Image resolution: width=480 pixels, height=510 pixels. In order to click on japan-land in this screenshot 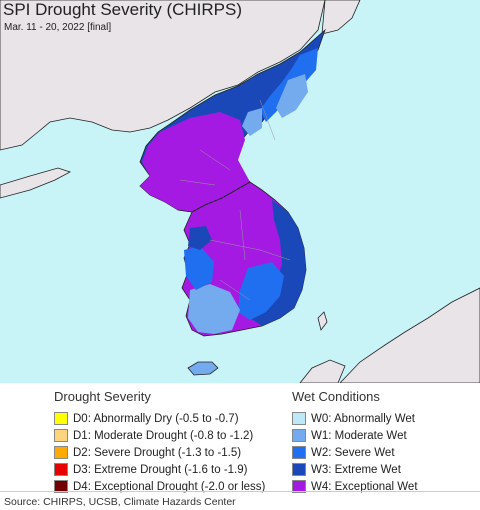, I will do `click(409, 335)`.